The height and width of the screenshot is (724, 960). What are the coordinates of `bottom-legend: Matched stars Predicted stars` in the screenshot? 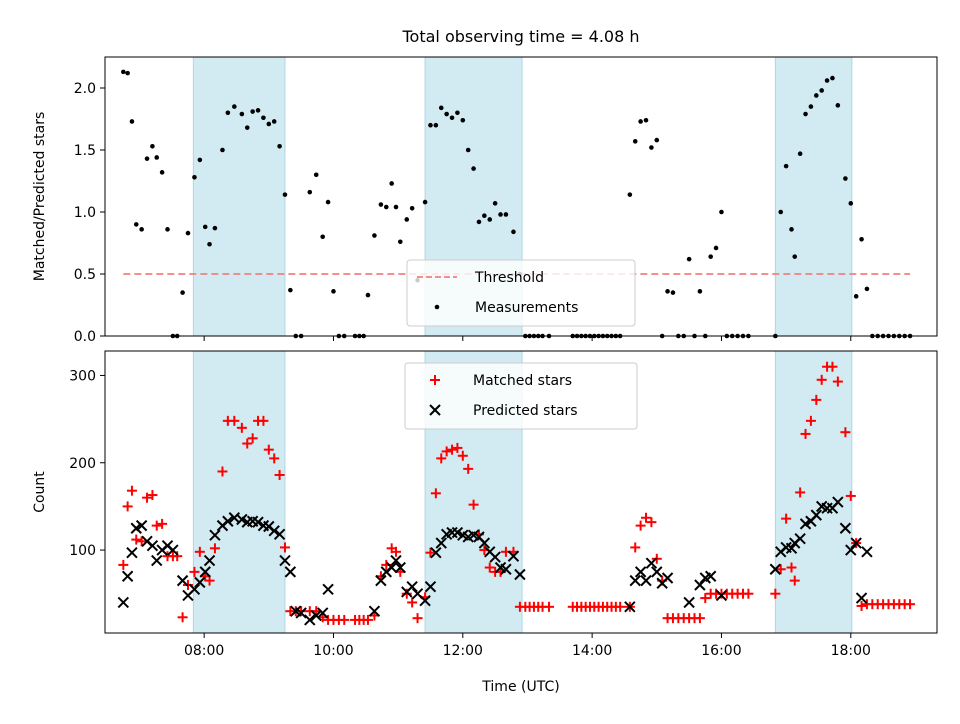 It's located at (521, 396).